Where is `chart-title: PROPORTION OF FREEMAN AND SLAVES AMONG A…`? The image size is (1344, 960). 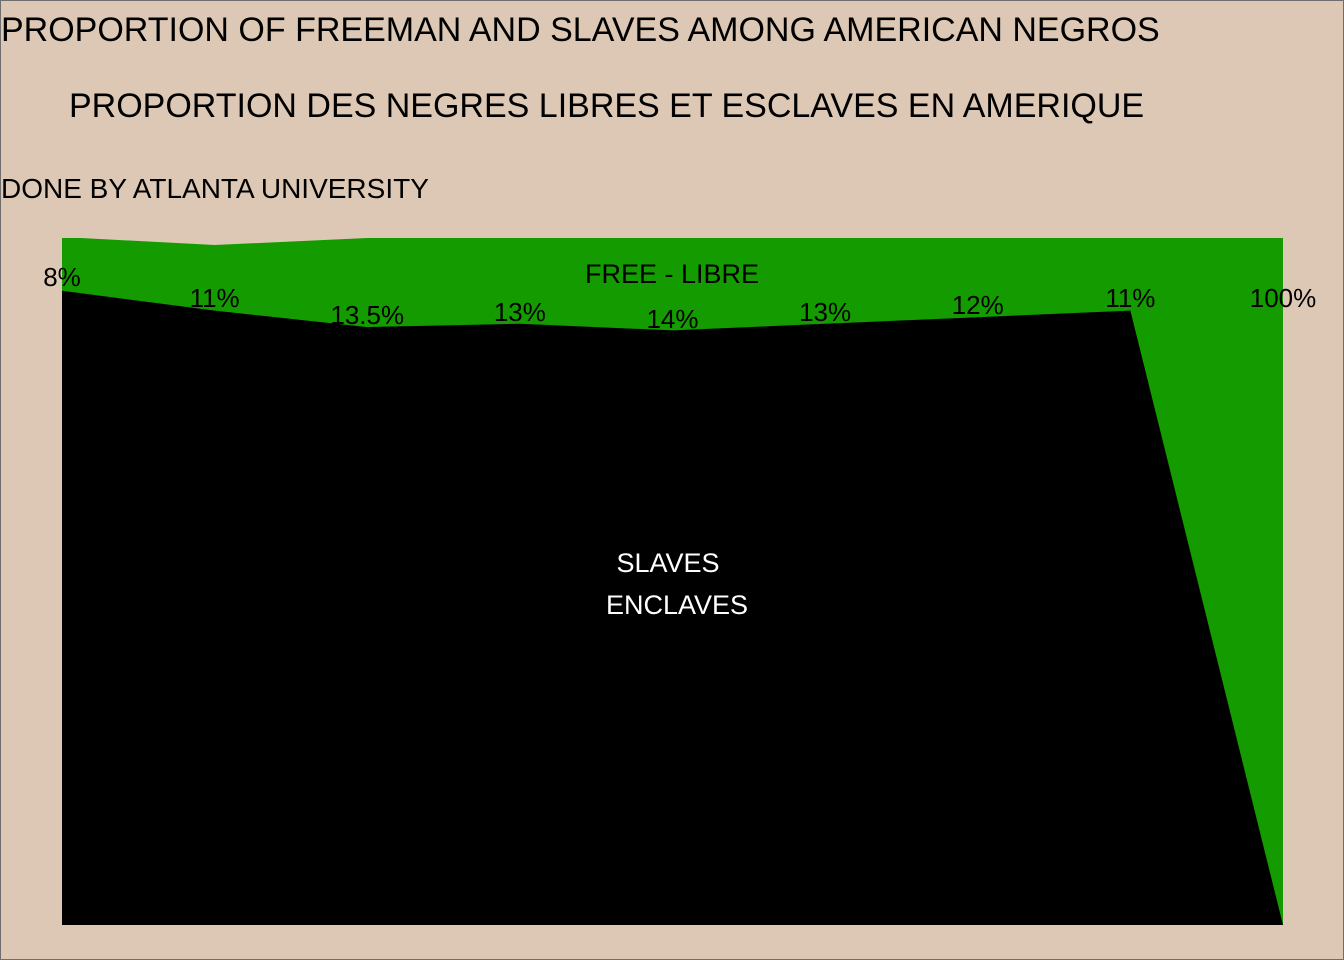
chart-title: PROPORTION OF FREEMAN AND SLAVES AMONG A… is located at coordinates (580, 30).